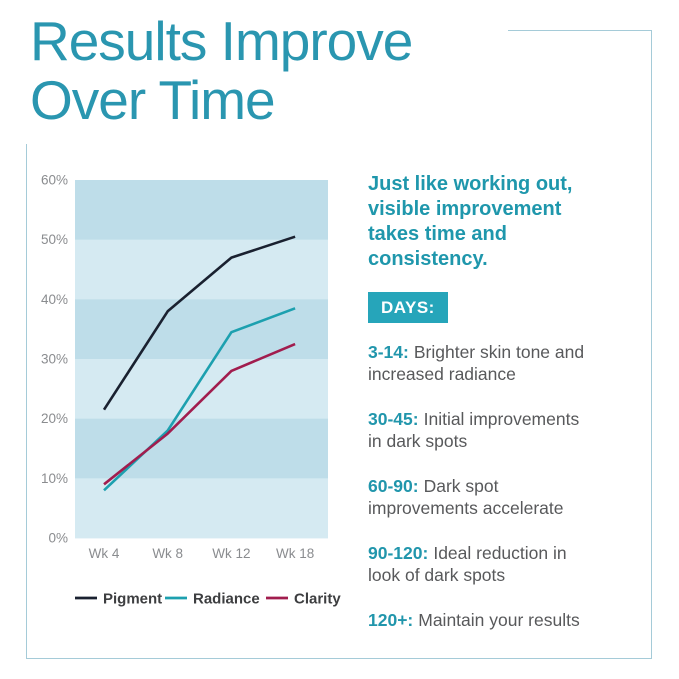  Describe the element at coordinates (391, 620) in the screenshot. I see `days-item-label: 120+:` at that location.